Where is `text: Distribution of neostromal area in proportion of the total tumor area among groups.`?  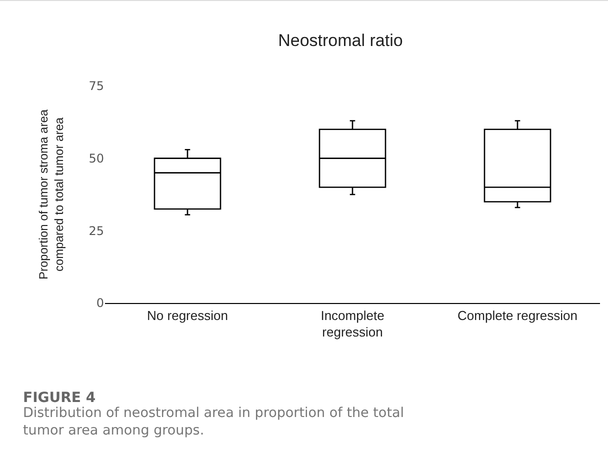
text: Distribution of neostromal area in proportion of the total tumor area among groups. is located at coordinates (213, 422).